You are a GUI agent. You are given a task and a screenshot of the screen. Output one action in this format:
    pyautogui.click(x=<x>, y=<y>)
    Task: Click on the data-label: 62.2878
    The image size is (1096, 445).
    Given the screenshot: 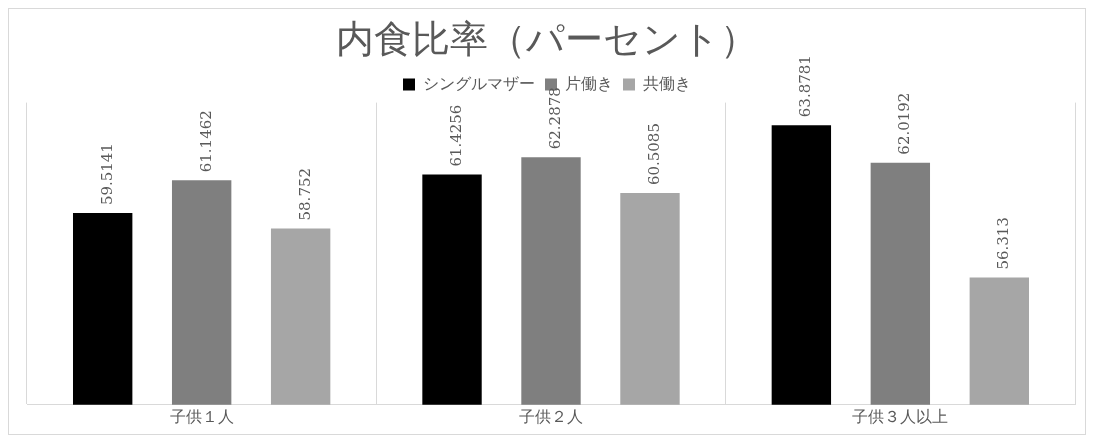 What is the action you would take?
    pyautogui.click(x=554, y=118)
    